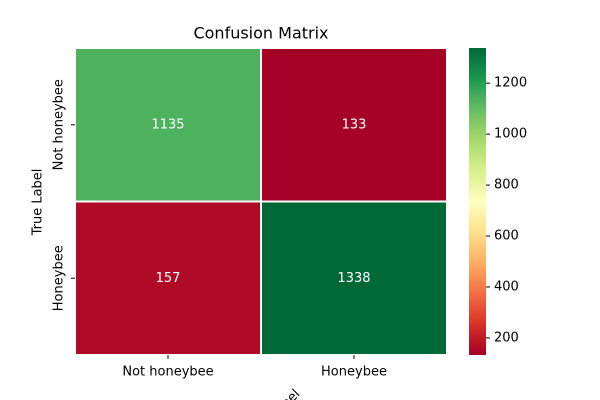 The image size is (600, 400). I want to click on cell-label: 157, so click(168, 278).